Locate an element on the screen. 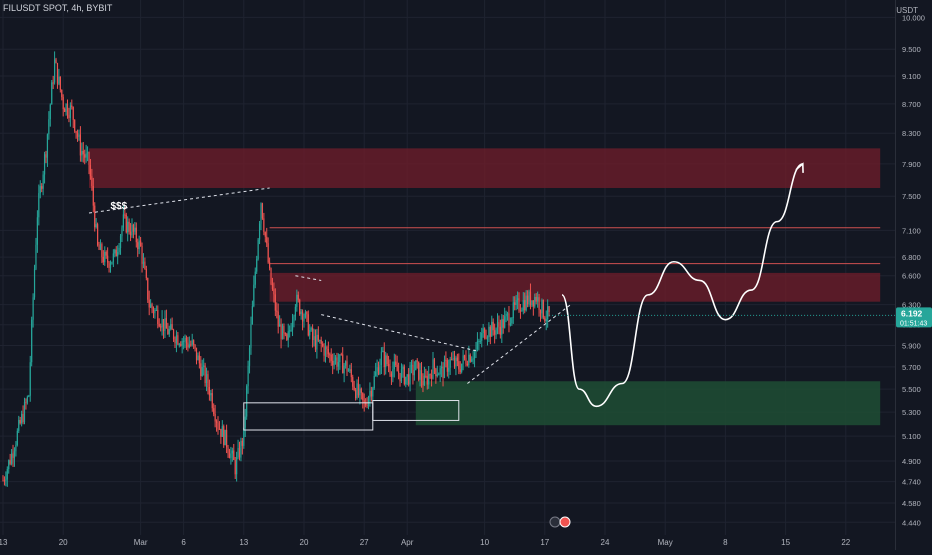 This screenshot has width=932, height=555. flag-icon is located at coordinates (565, 522).